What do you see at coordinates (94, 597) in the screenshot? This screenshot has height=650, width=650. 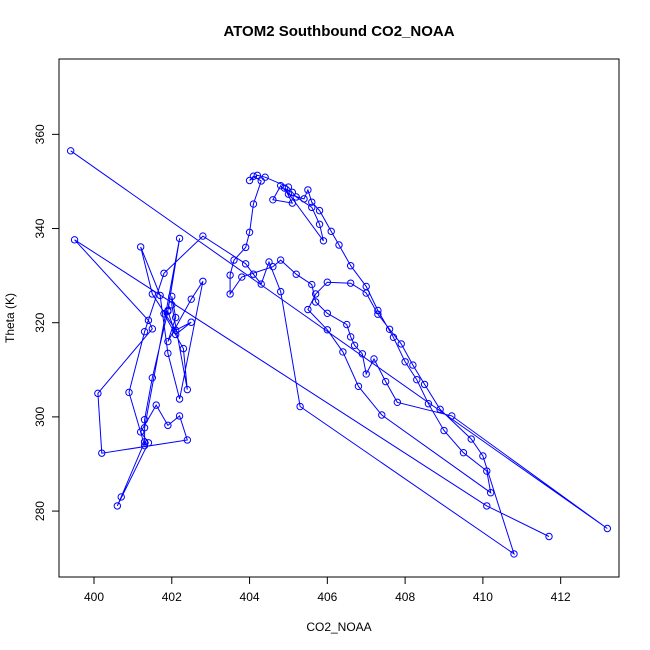 I see `x-tick-label: 400` at bounding box center [94, 597].